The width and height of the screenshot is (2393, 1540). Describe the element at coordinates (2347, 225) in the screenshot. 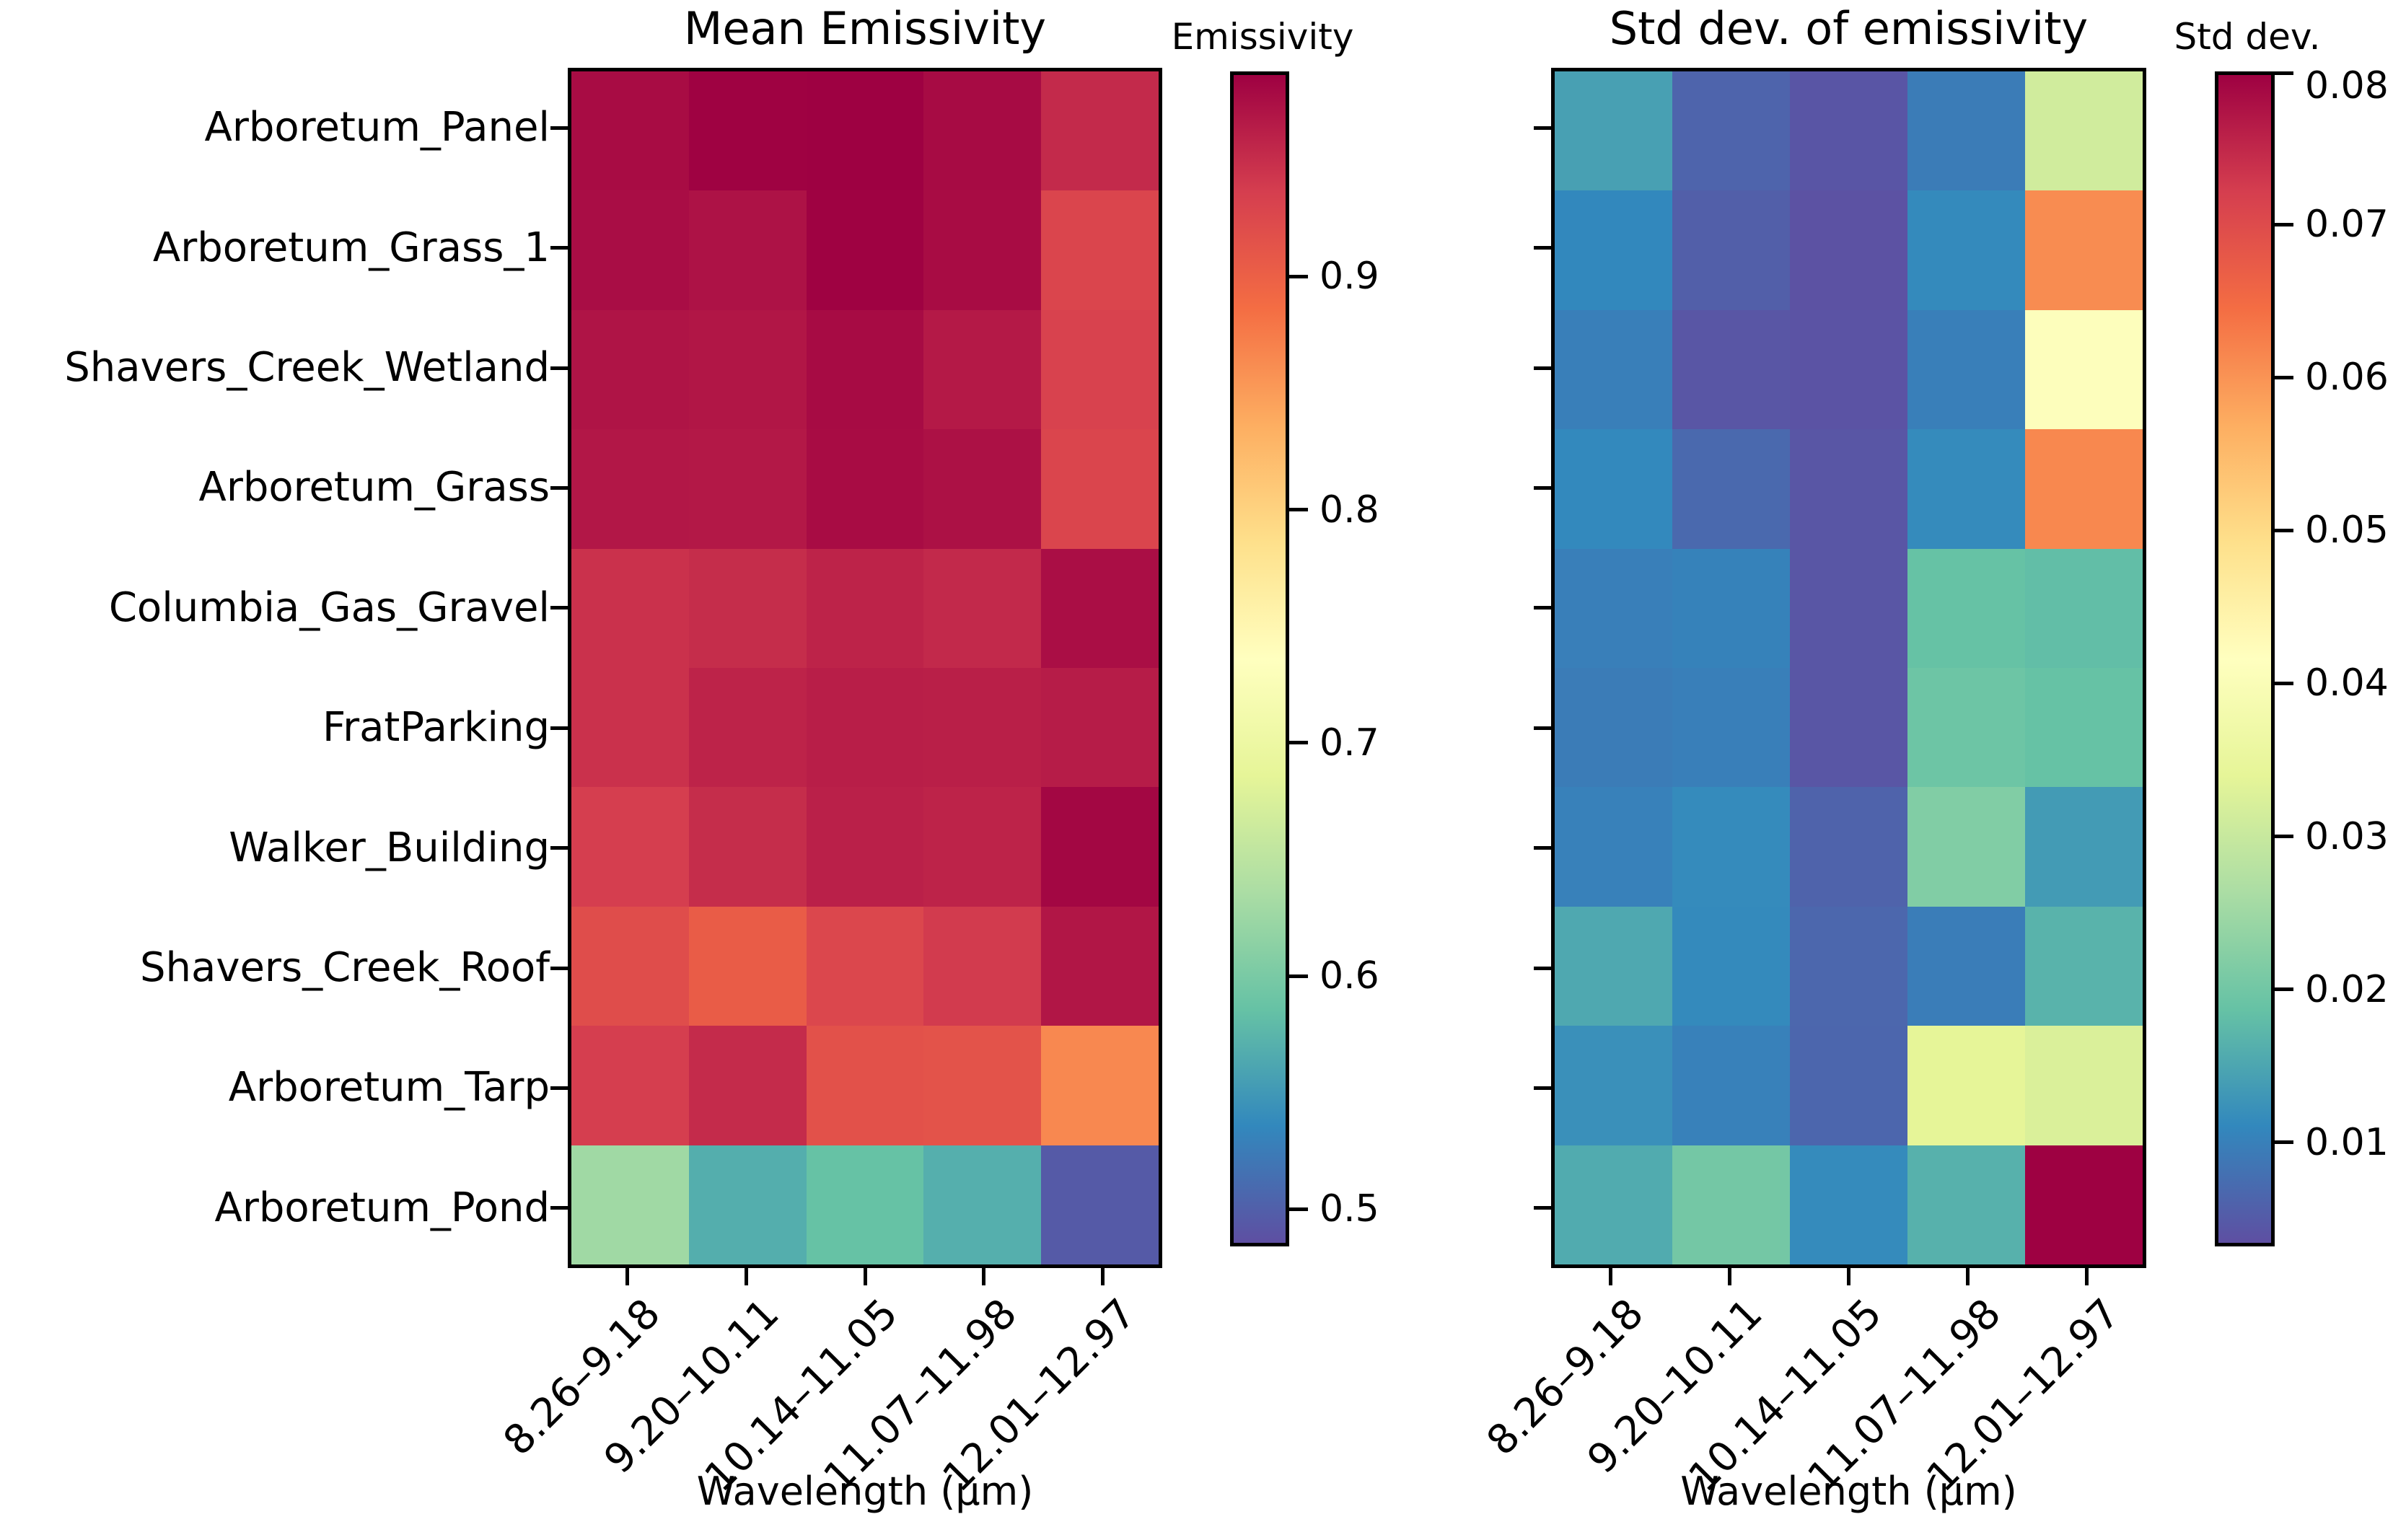

I see `colorbar-tick-label: 0.07` at that location.